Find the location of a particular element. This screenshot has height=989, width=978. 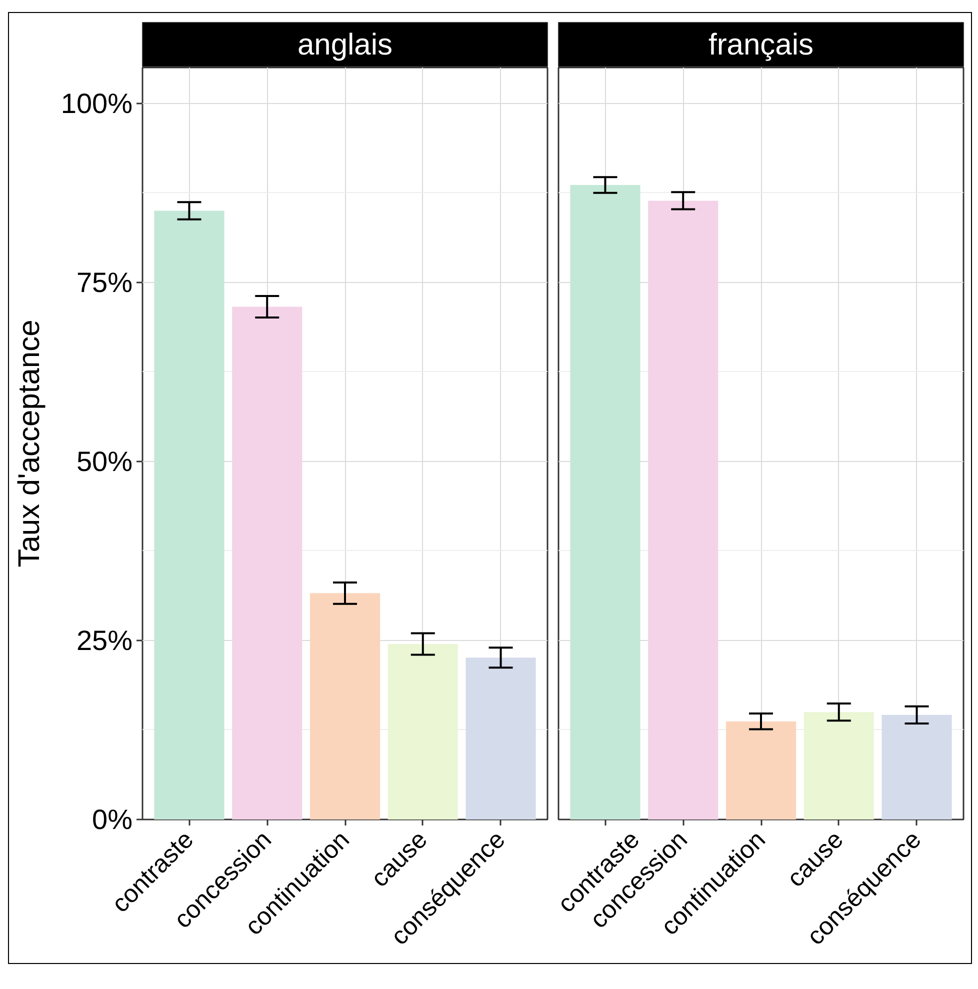

y-tick-label: 50% is located at coordinates (104, 461).